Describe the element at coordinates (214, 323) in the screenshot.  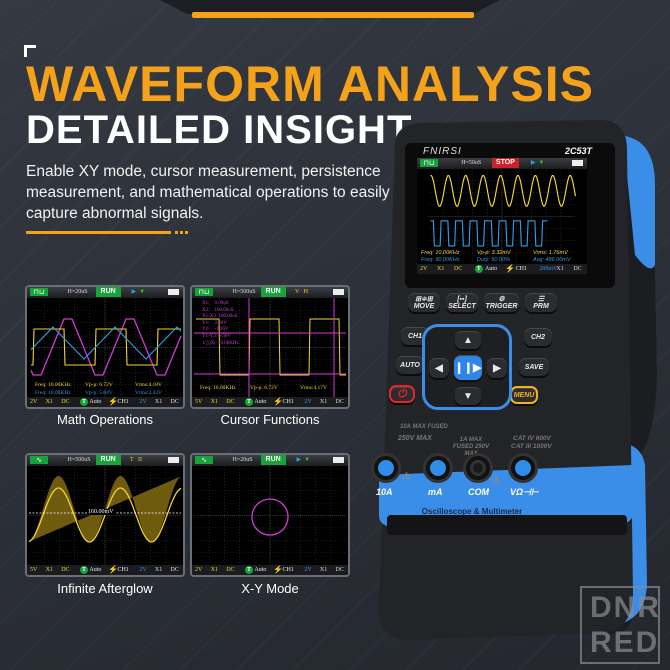
I see `cursor-readout: Y1: 3.20V` at that location.